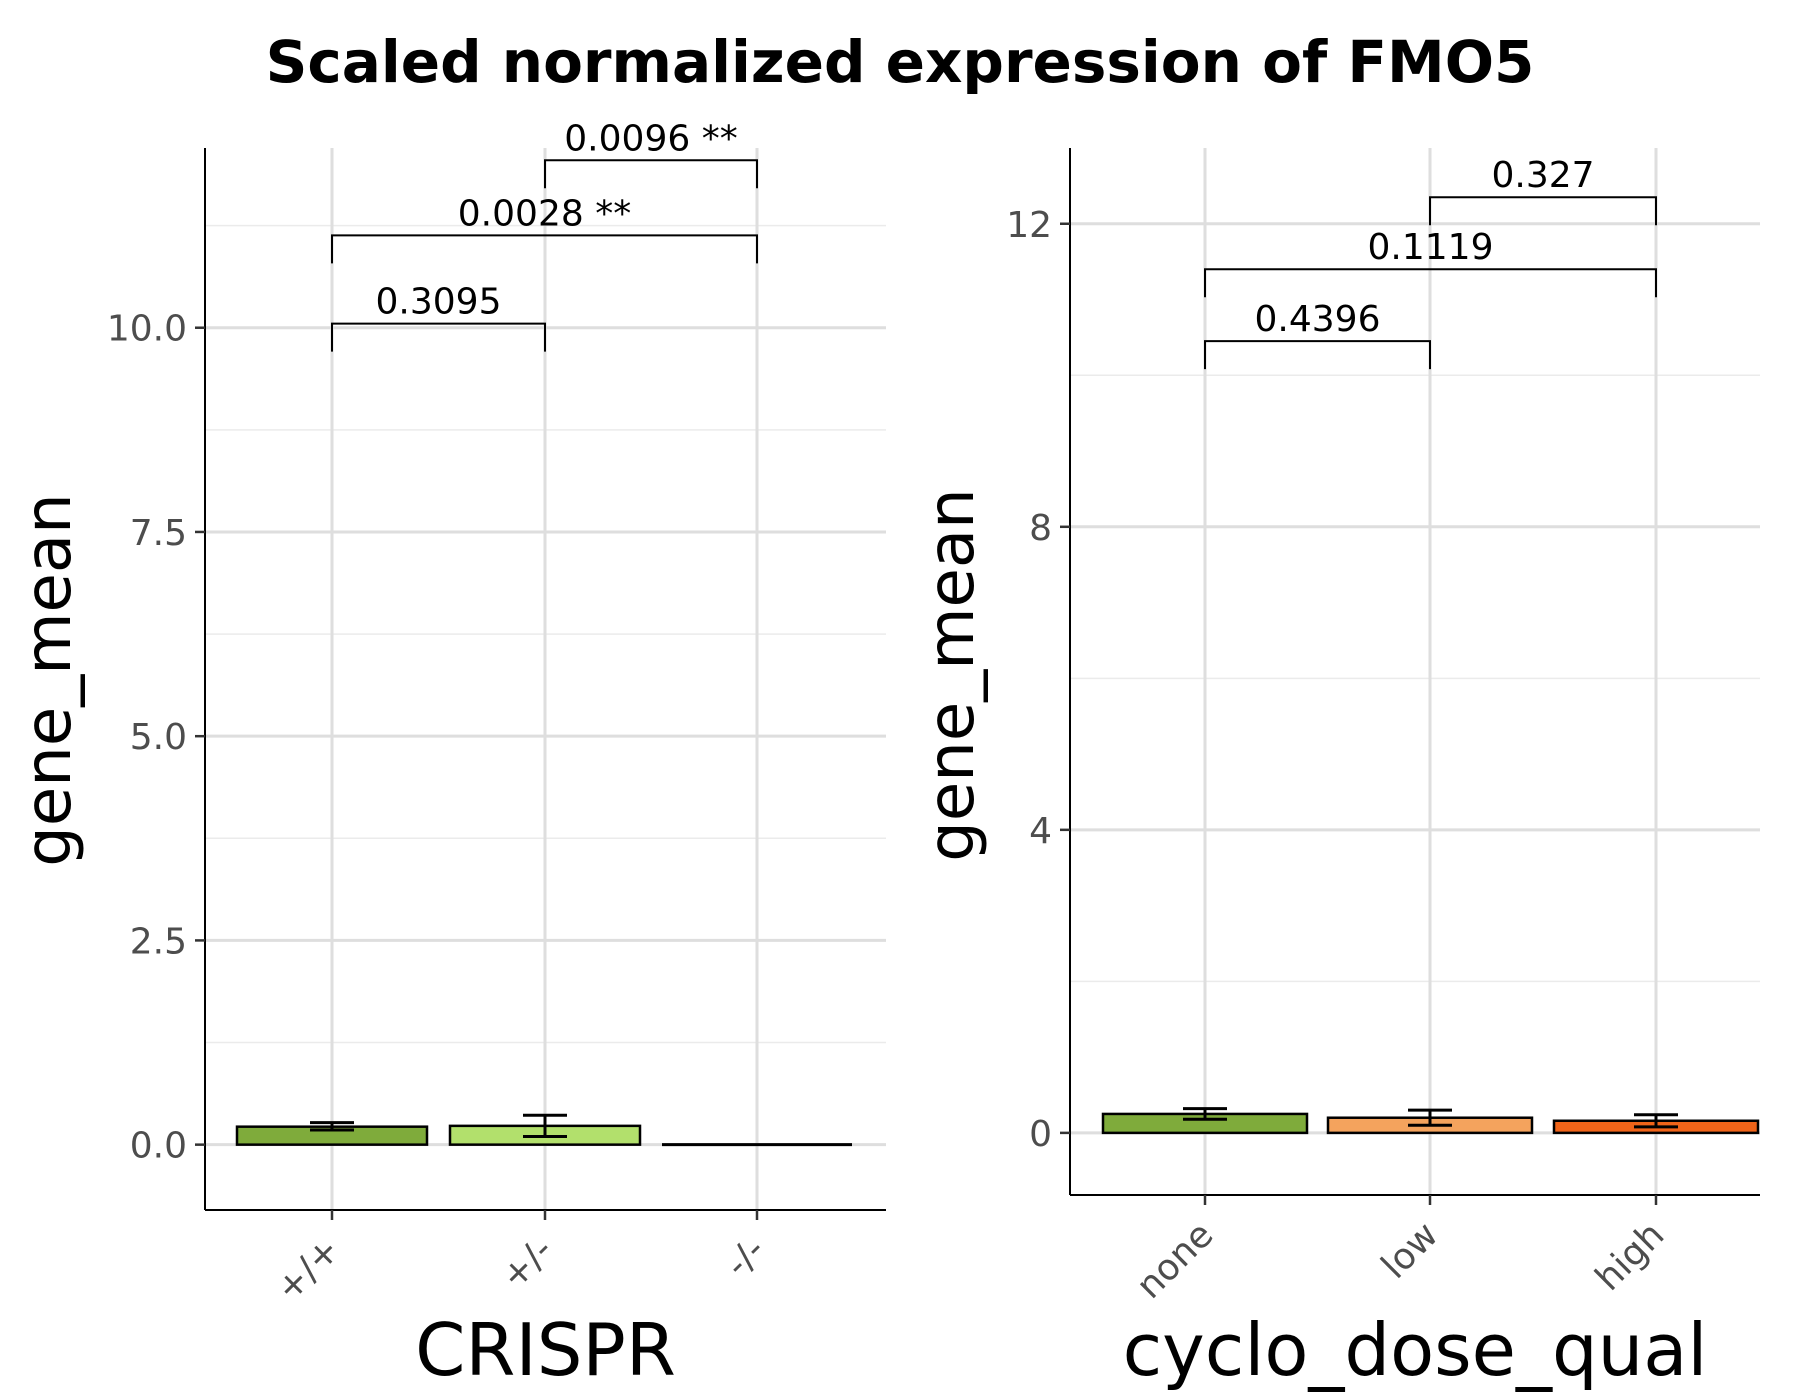 Image resolution: width=1800 pixels, height=1400 pixels. I want to click on p-value-label: 0.327, so click(1542, 175).